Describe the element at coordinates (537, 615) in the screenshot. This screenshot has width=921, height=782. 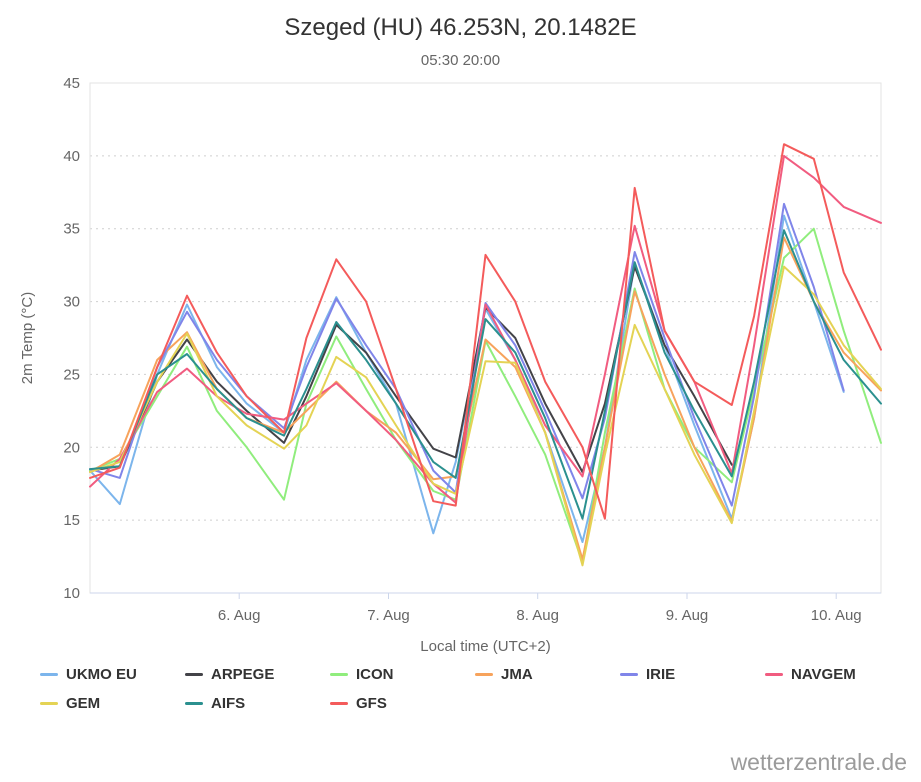
I see `x-tick-label: 8. Aug` at that location.